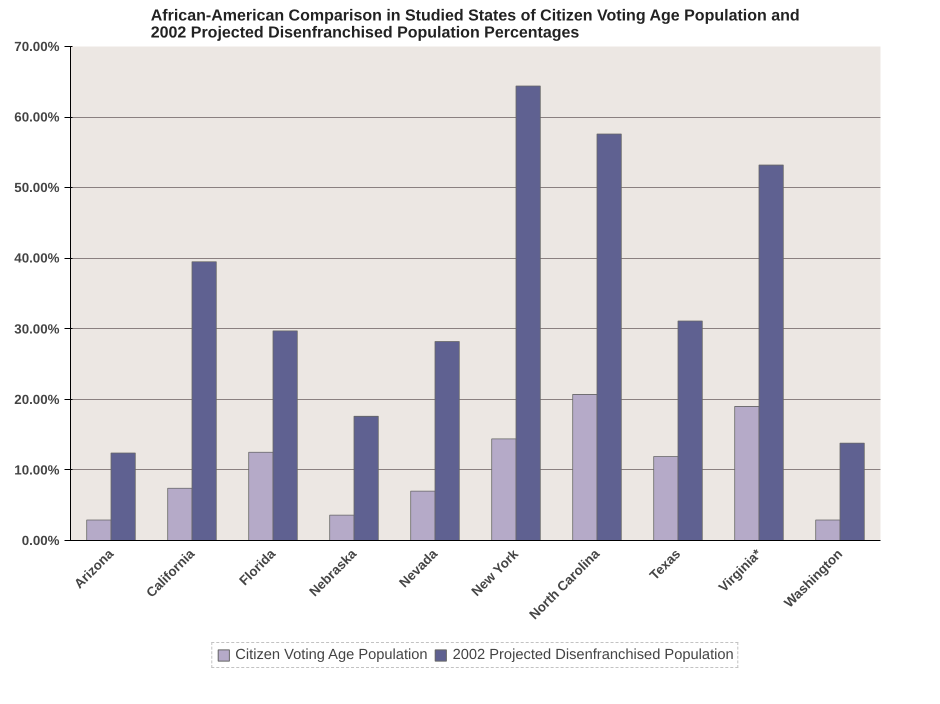 This screenshot has height=704, width=940. What do you see at coordinates (37, 399) in the screenshot?
I see `y-tick-label: 20.00%` at bounding box center [37, 399].